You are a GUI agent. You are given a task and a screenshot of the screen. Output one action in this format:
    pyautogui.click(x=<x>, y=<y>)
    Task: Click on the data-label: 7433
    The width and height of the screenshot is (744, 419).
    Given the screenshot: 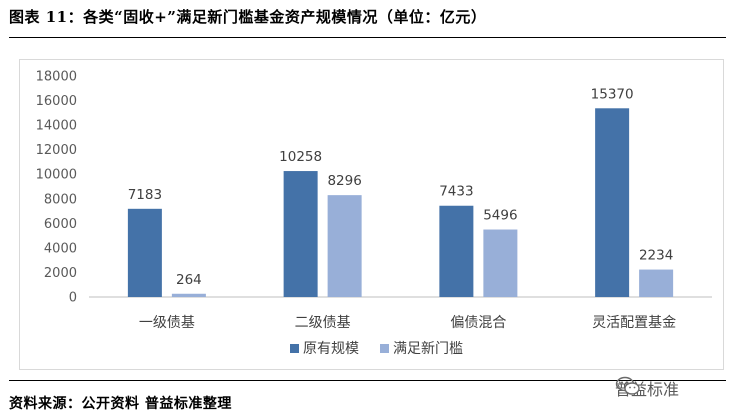 What is the action you would take?
    pyautogui.click(x=456, y=192)
    